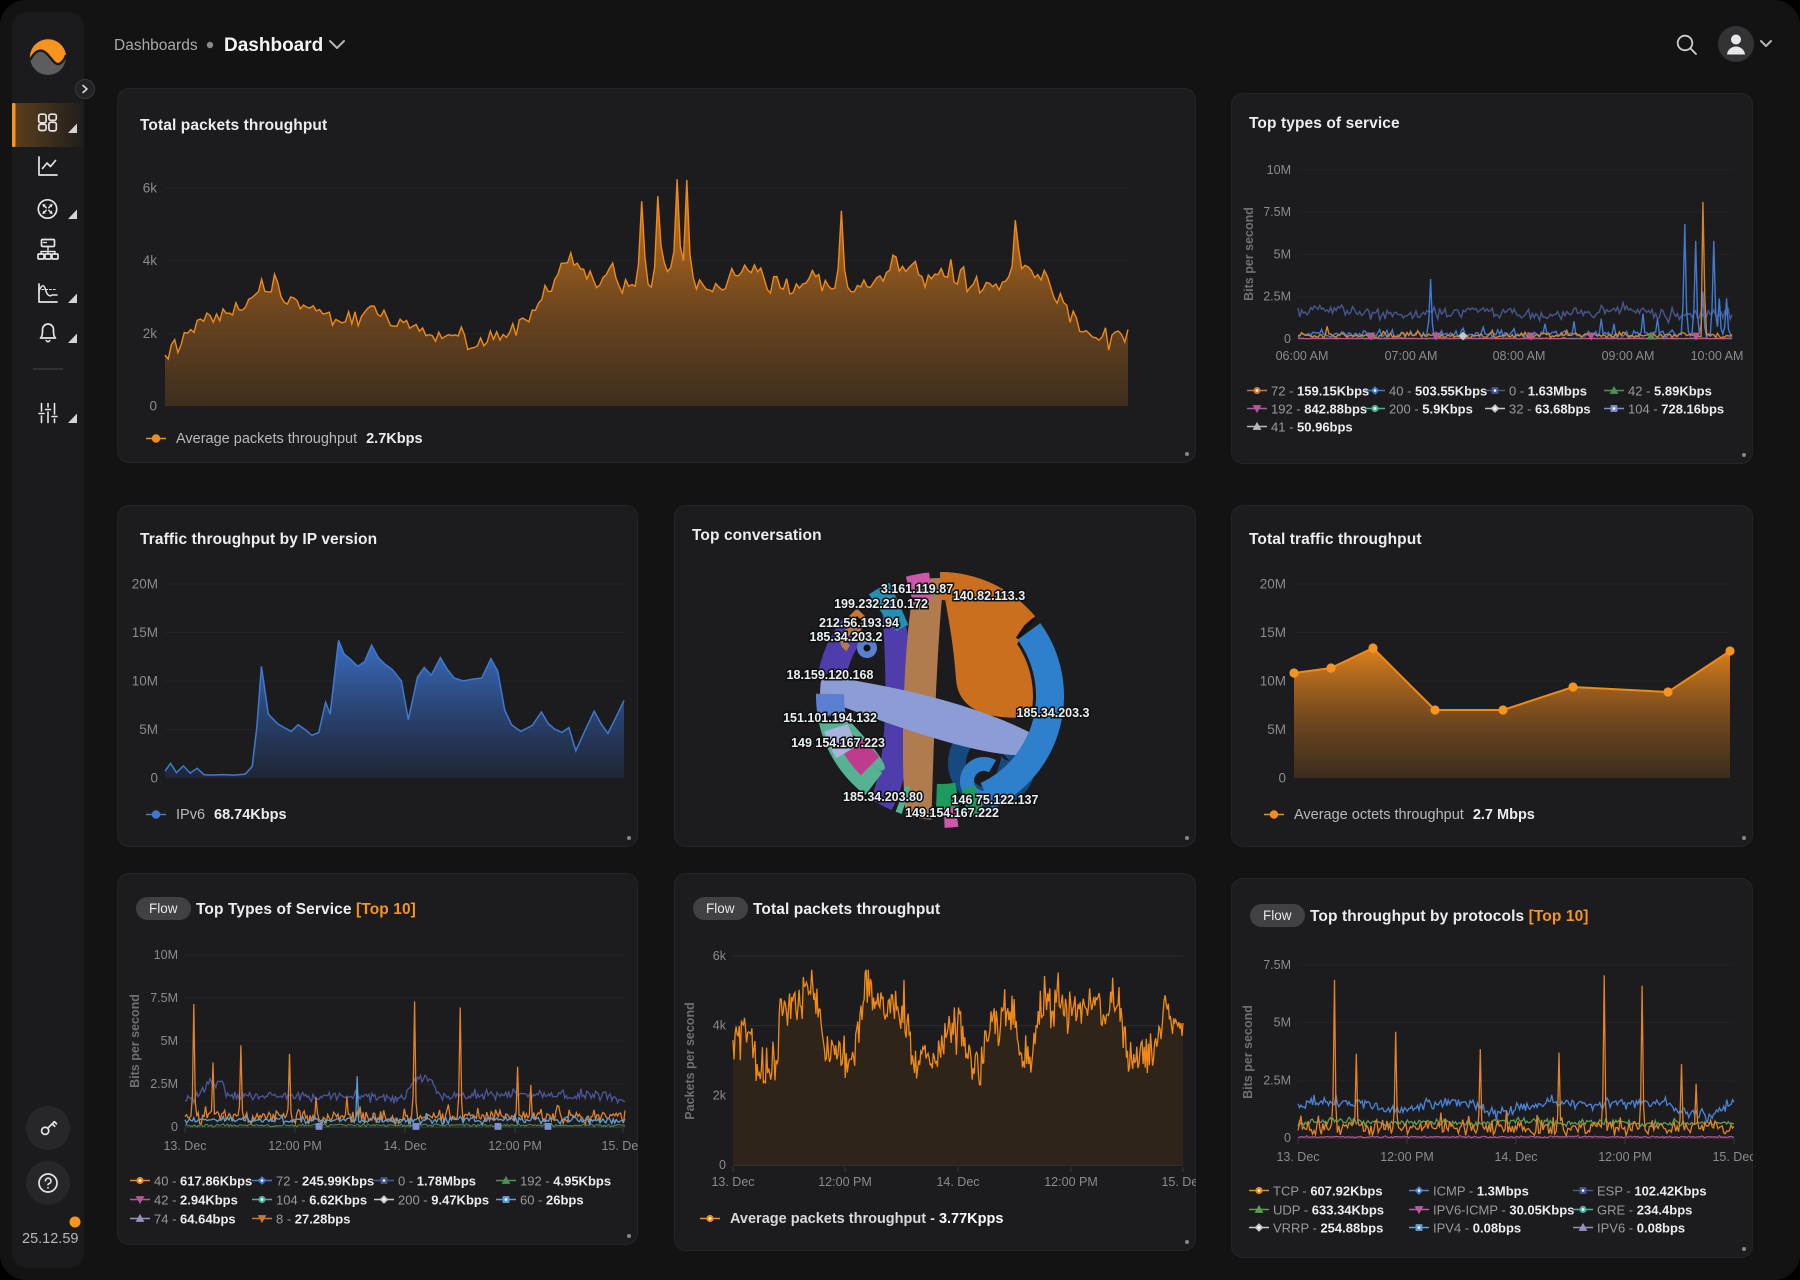 The image size is (1800, 1280). I want to click on svg-text: 151.101.194.132, so click(830, 718).